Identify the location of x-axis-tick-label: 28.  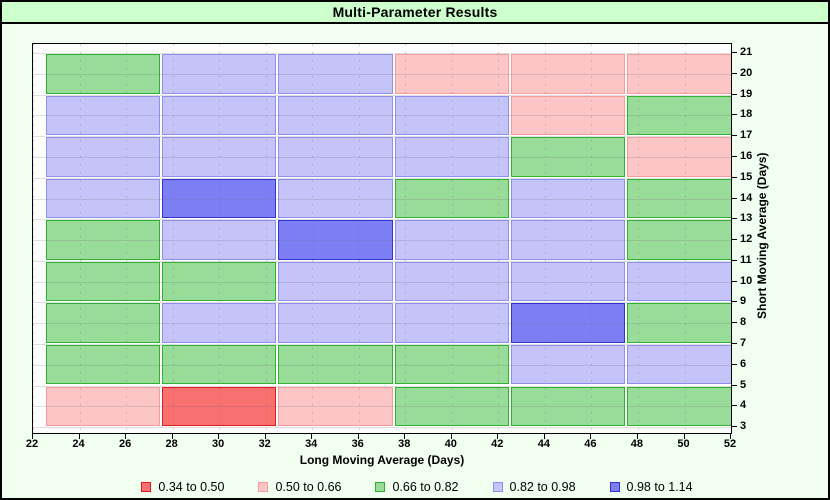
(171, 444).